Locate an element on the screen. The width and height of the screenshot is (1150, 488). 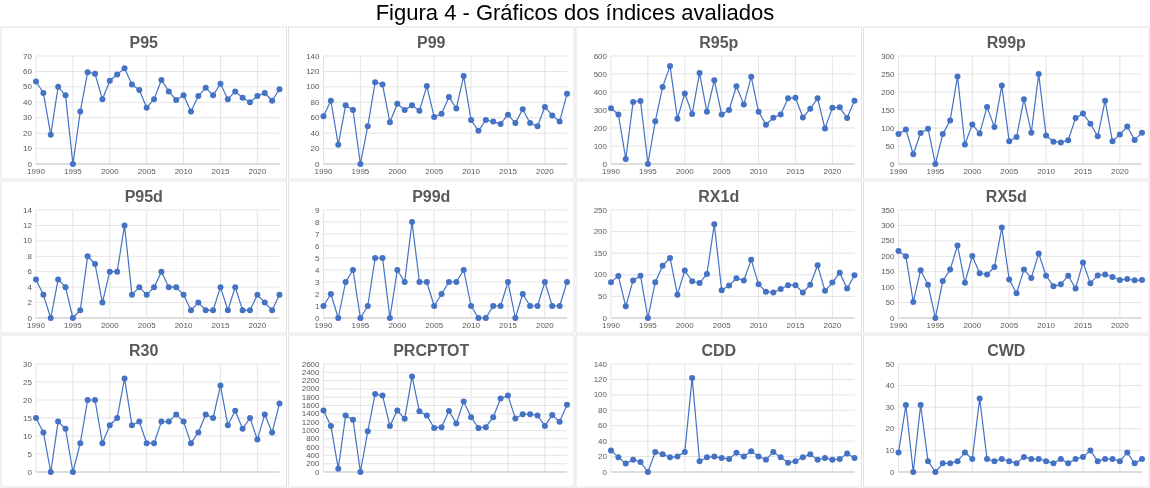
y-tick-label: 600 is located at coordinates (313, 447).